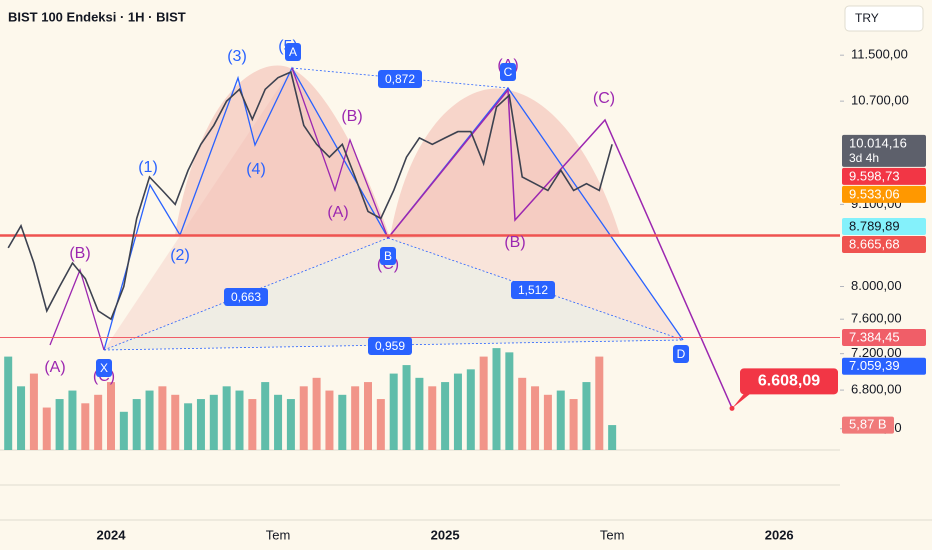  What do you see at coordinates (779, 534) in the screenshot?
I see `x-tick-label: 2026` at bounding box center [779, 534].